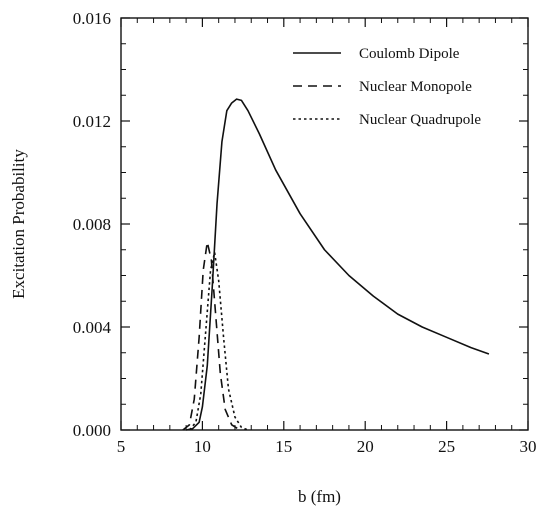 This screenshot has width=549, height=512. What do you see at coordinates (420, 120) in the screenshot?
I see `legend-label: Nuclear Quadrupole` at bounding box center [420, 120].